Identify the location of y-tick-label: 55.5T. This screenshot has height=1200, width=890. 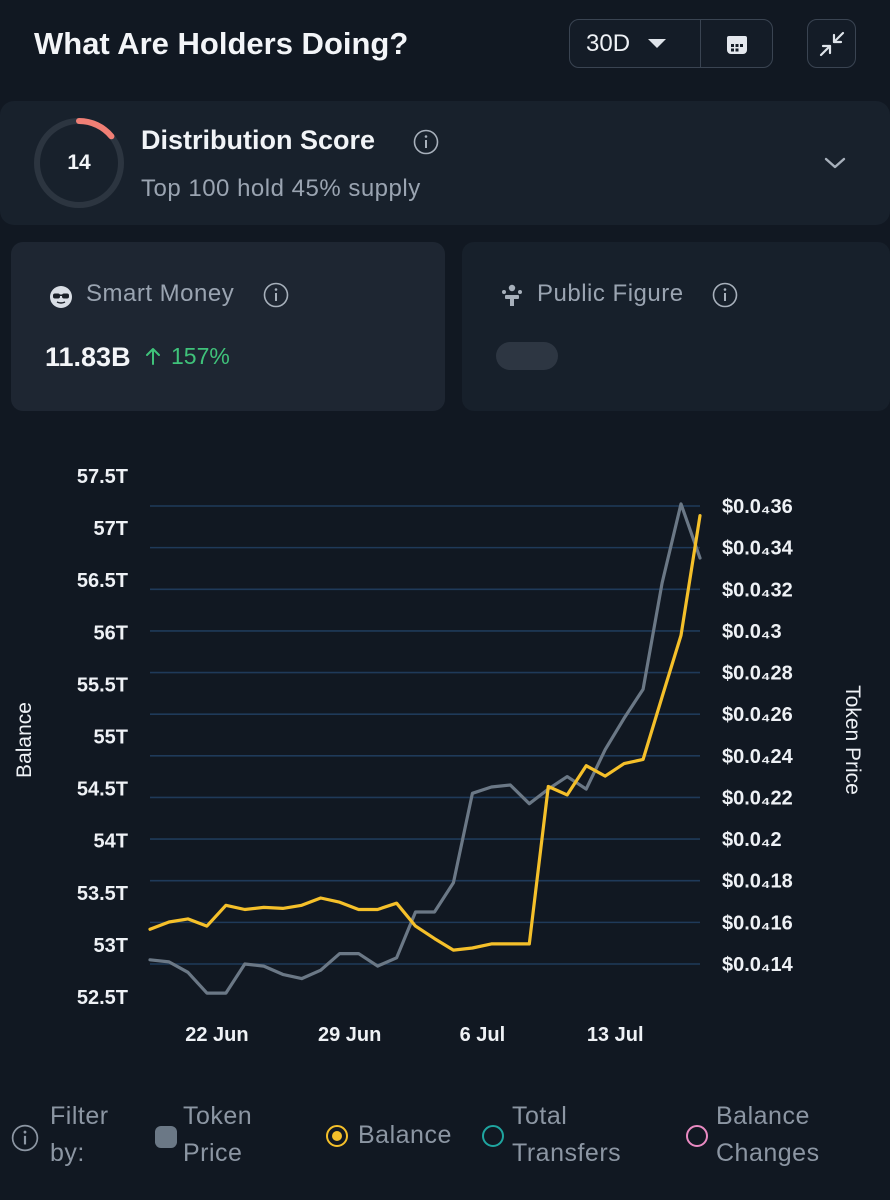
(102, 685).